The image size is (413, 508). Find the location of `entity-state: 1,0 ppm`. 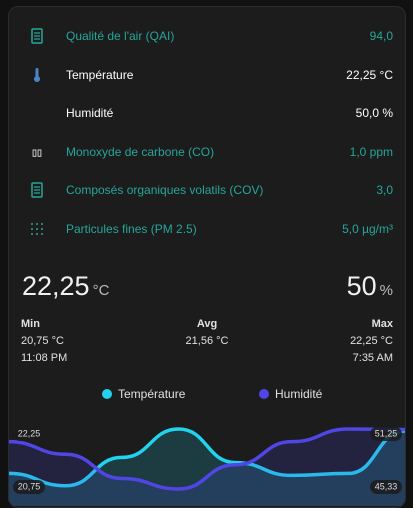

entity-state: 1,0 ppm is located at coordinates (371, 151).